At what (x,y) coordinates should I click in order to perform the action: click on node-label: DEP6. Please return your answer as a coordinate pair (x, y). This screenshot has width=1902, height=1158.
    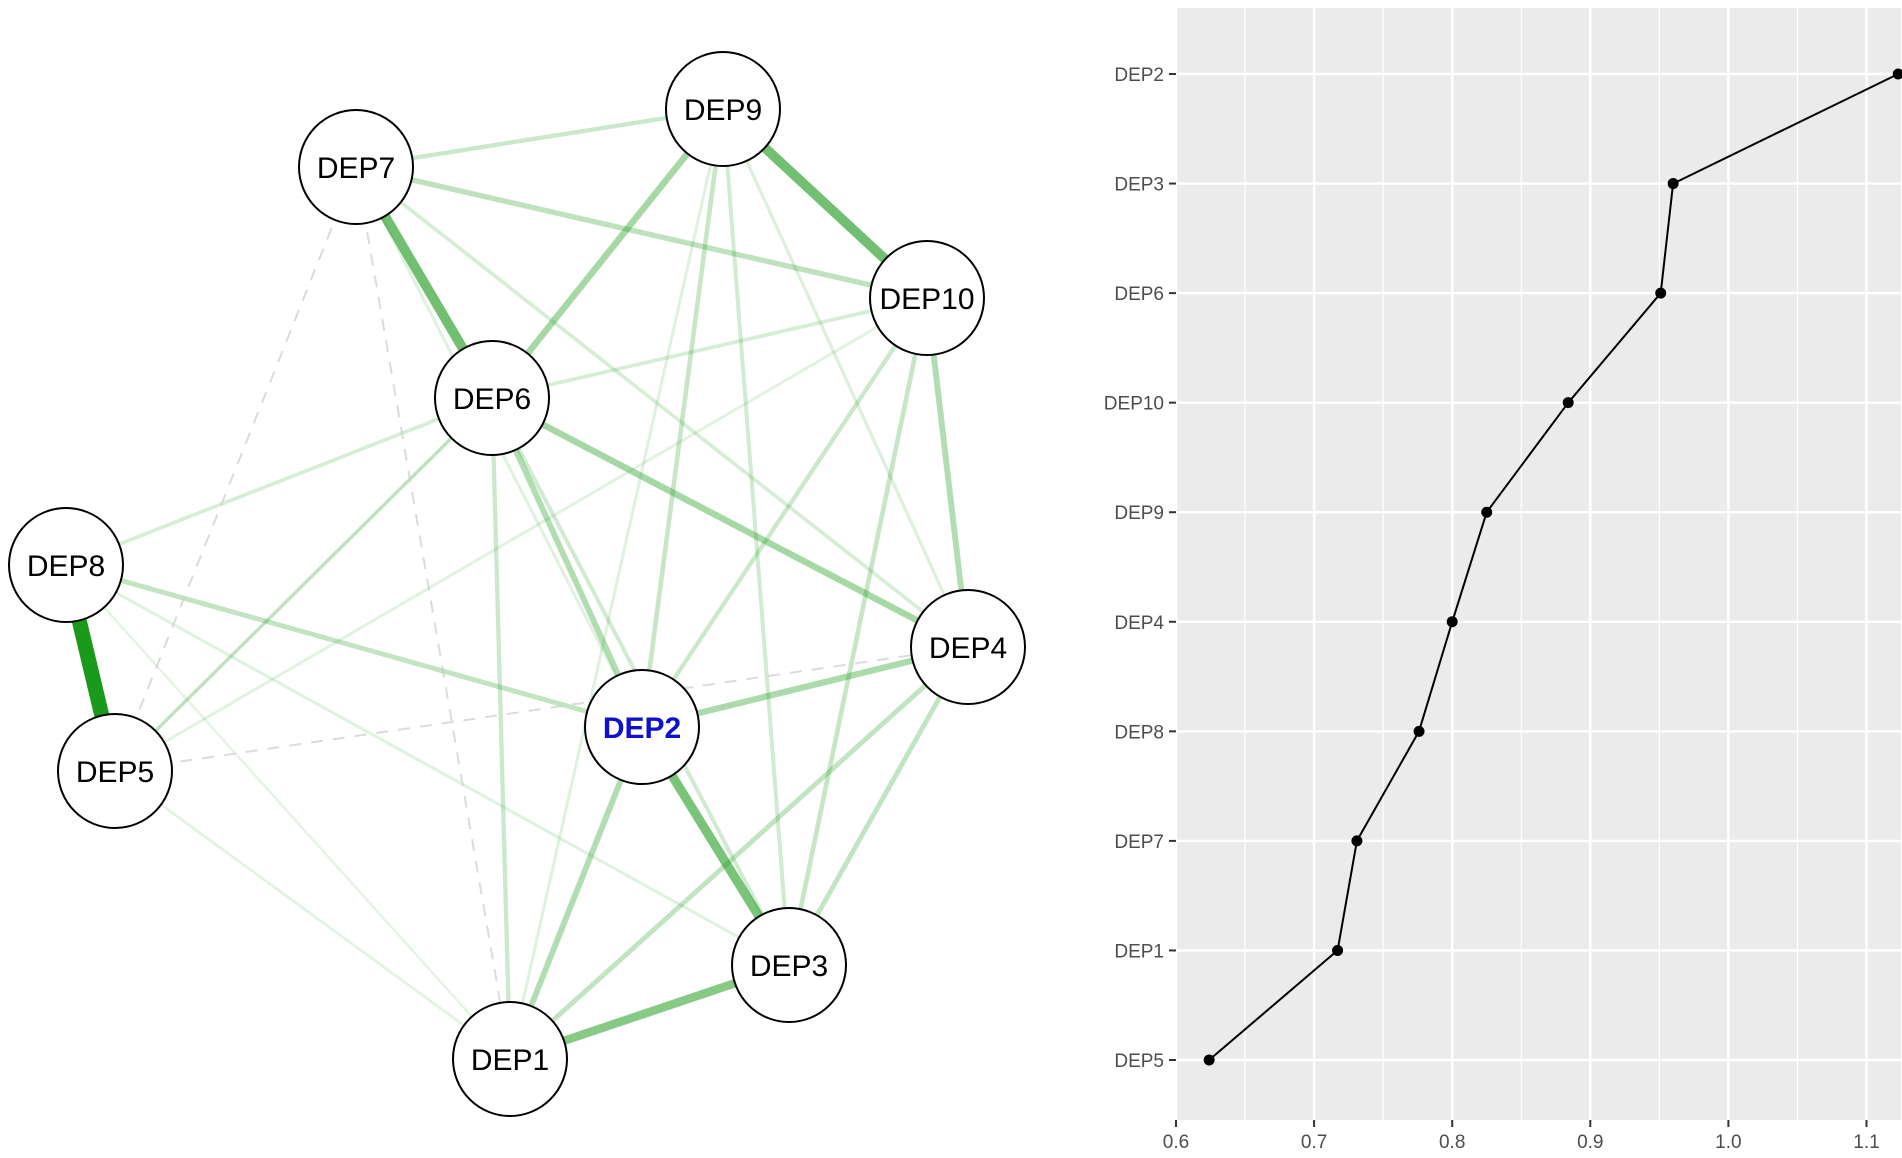
    Looking at the image, I should click on (492, 399).